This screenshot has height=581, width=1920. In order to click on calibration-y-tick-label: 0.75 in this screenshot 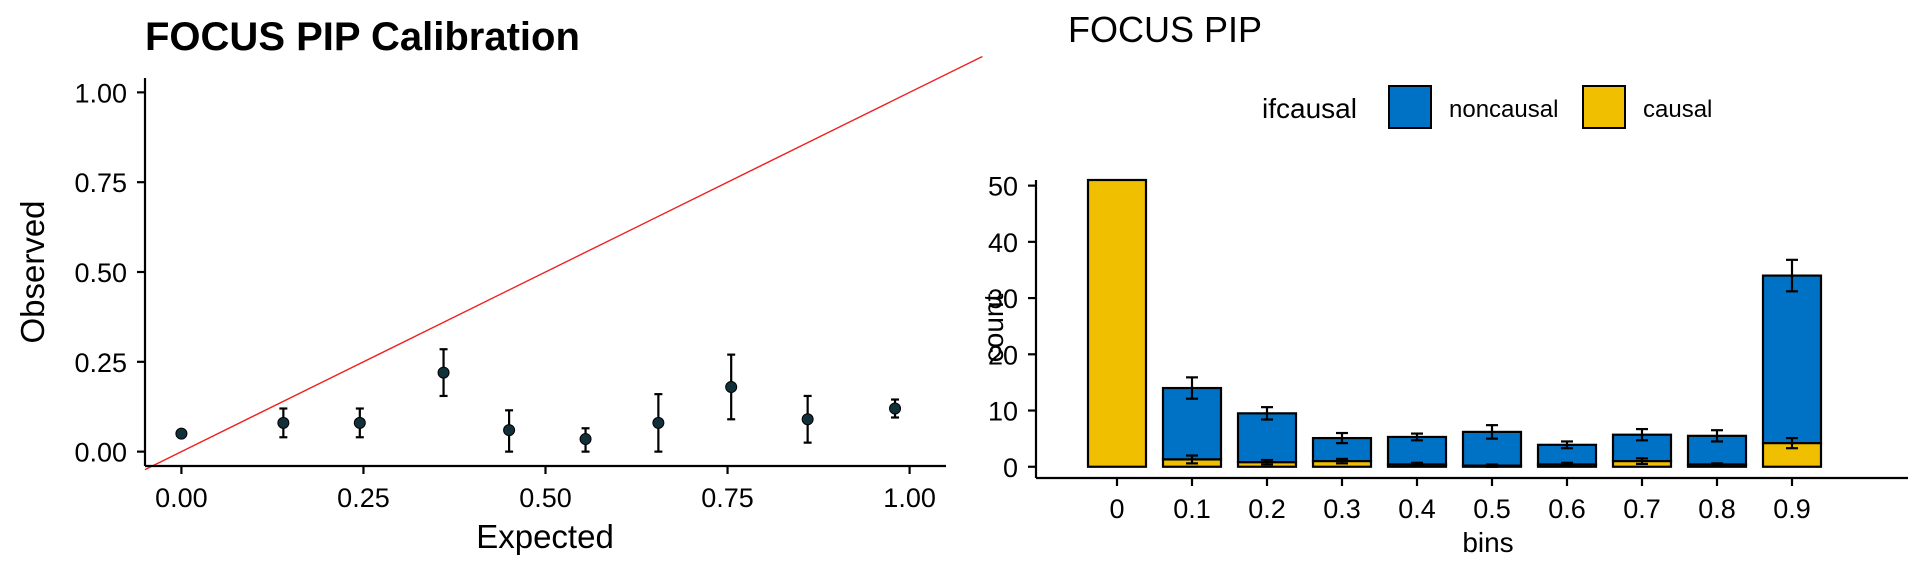, I will do `click(100, 183)`.